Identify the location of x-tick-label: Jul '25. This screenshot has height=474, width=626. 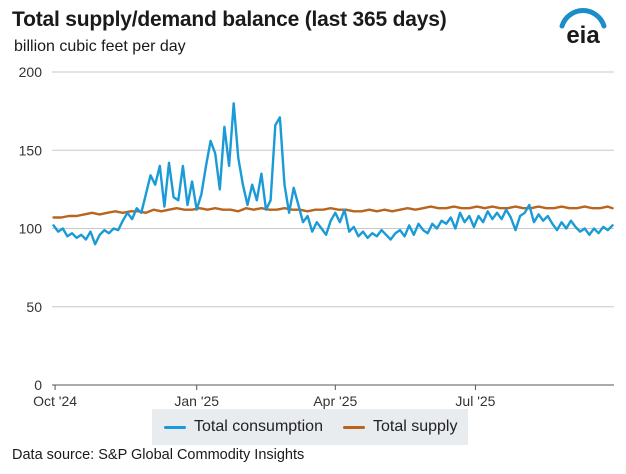
(475, 401).